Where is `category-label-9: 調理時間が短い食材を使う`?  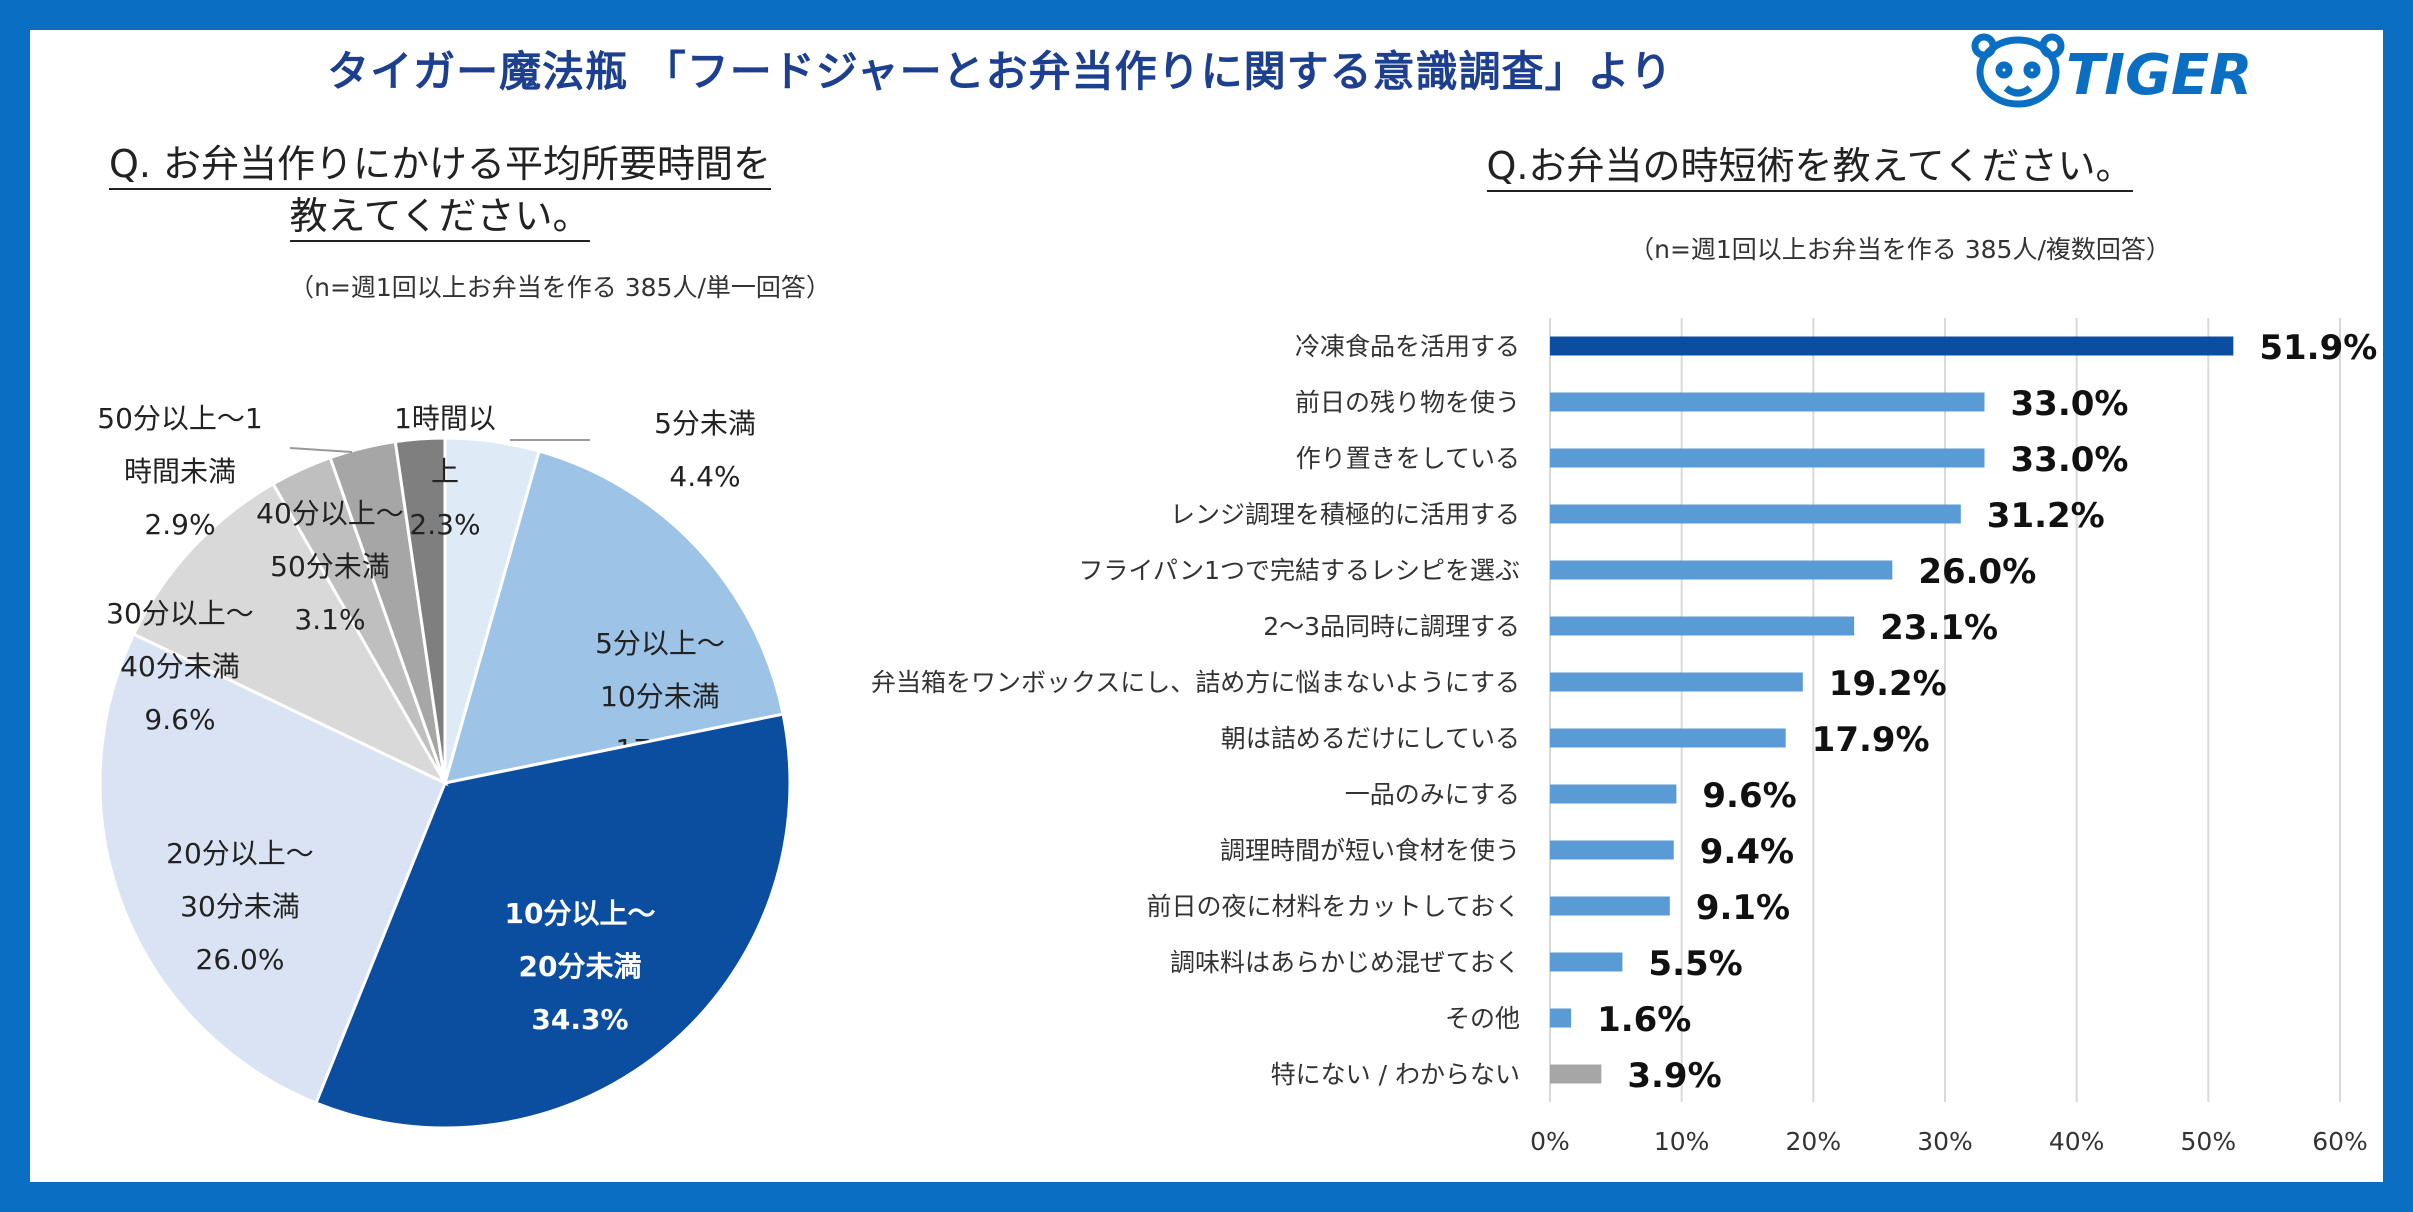
category-label-9: 調理時間が短い食材を使う is located at coordinates (1370, 850).